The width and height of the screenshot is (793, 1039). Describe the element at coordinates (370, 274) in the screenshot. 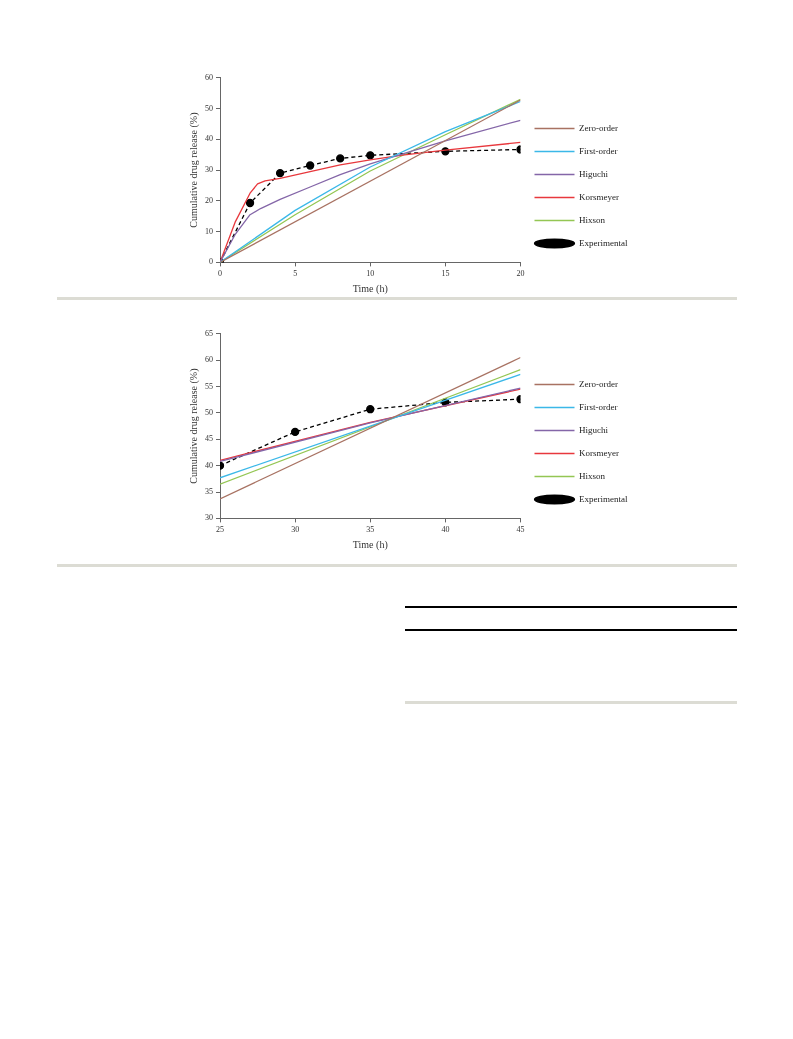

I see `x-tick-label: 10` at that location.